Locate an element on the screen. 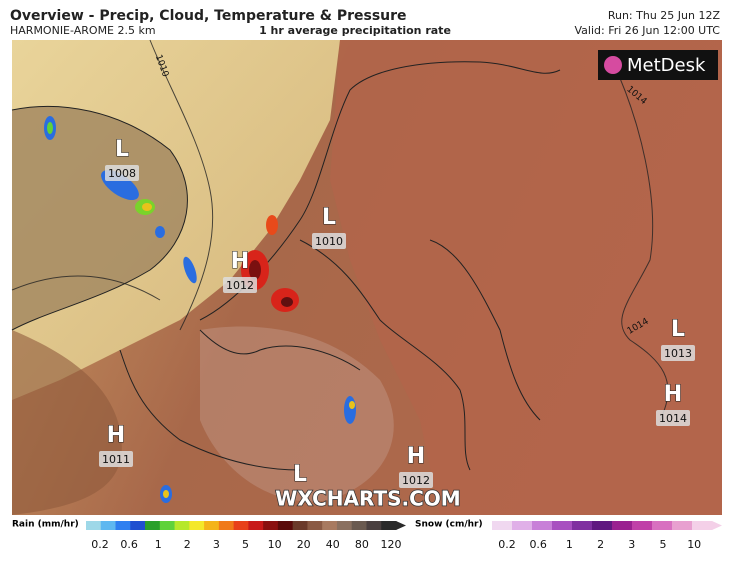 This screenshot has width=732, height=565. logo-icon is located at coordinates (613, 65).